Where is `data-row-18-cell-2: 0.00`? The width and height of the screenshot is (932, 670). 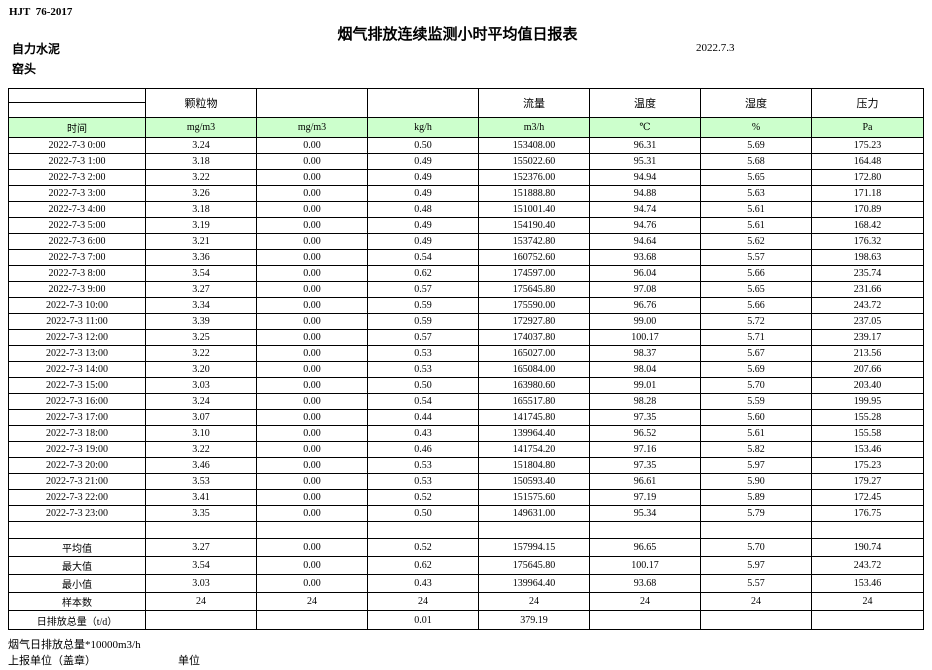 data-row-18-cell-2: 0.00 is located at coordinates (312, 433).